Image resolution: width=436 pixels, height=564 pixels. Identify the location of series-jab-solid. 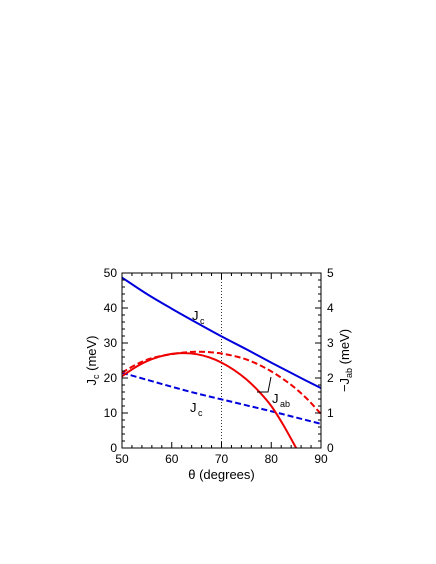
(210, 400).